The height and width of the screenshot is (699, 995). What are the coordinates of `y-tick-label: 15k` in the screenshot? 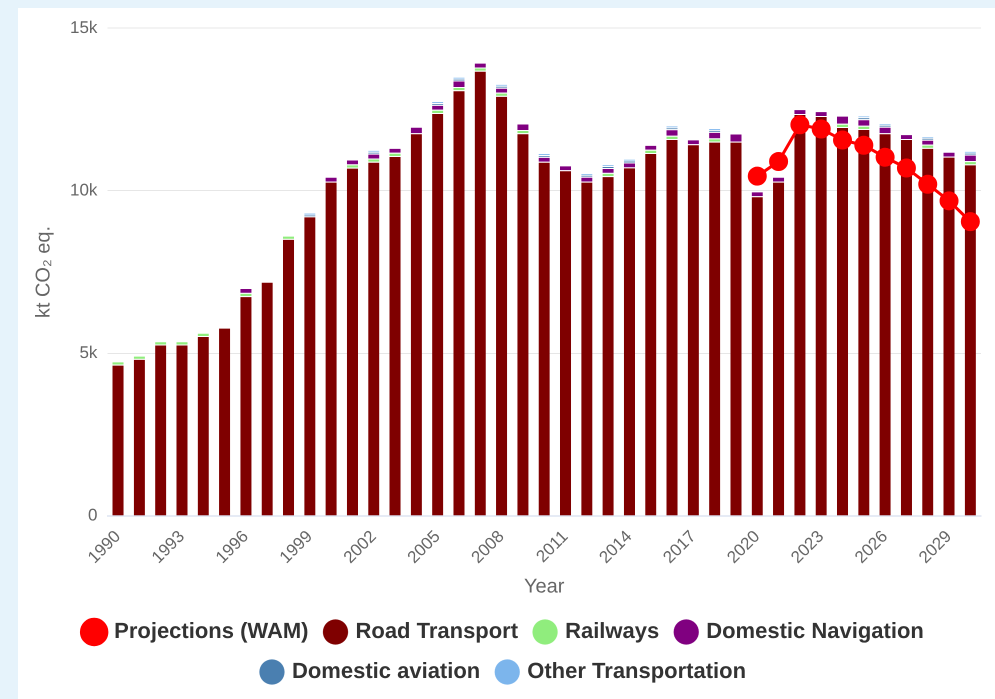 It's located at (84, 27).